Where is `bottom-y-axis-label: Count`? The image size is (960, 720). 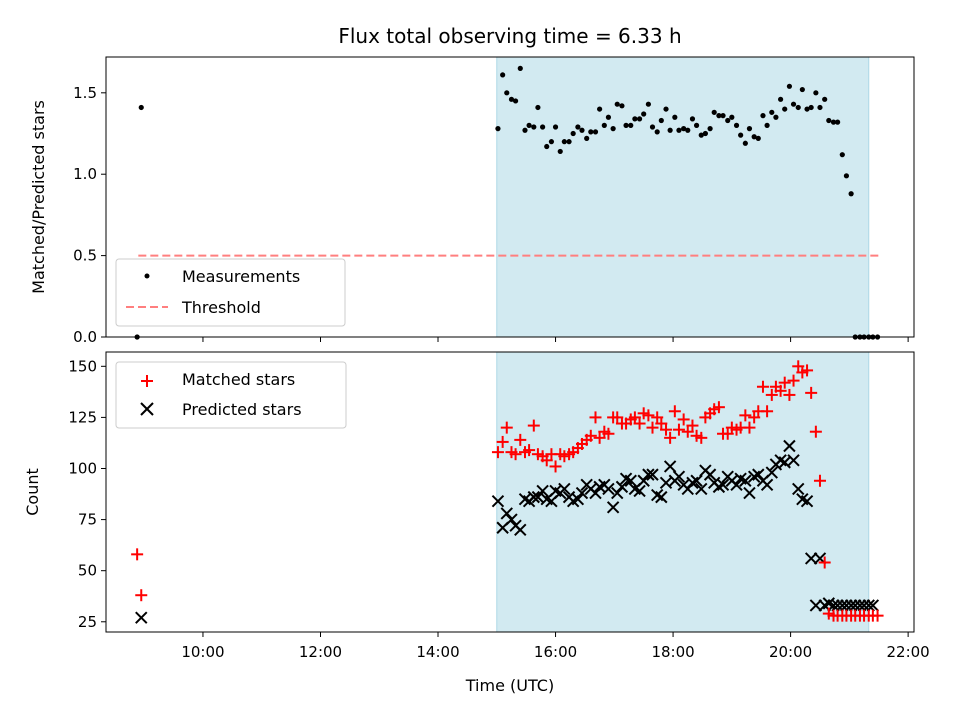
bottom-y-axis-label: Count is located at coordinates (32, 492).